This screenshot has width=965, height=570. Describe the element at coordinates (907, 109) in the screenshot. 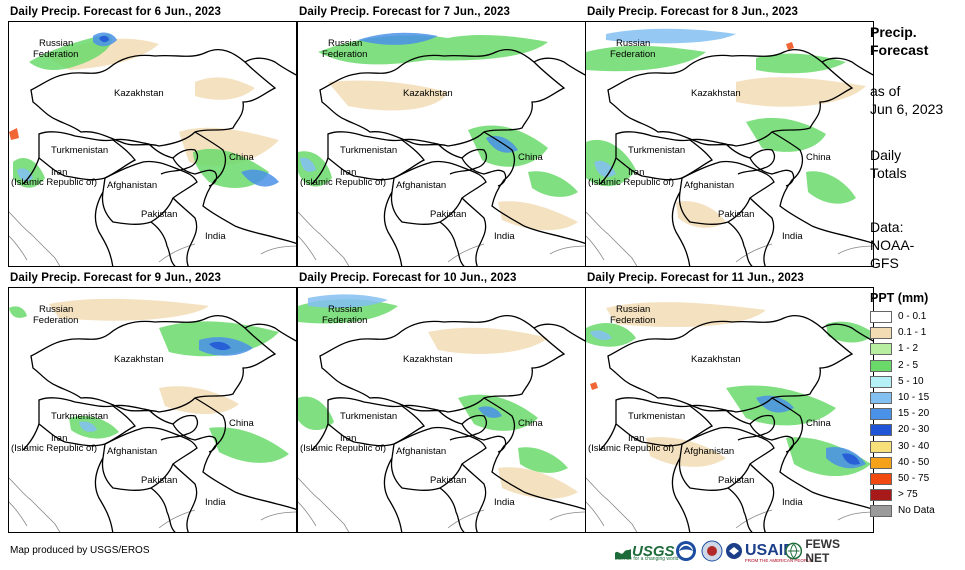

I see `side-asof-2: Jun 6, 2023` at that location.